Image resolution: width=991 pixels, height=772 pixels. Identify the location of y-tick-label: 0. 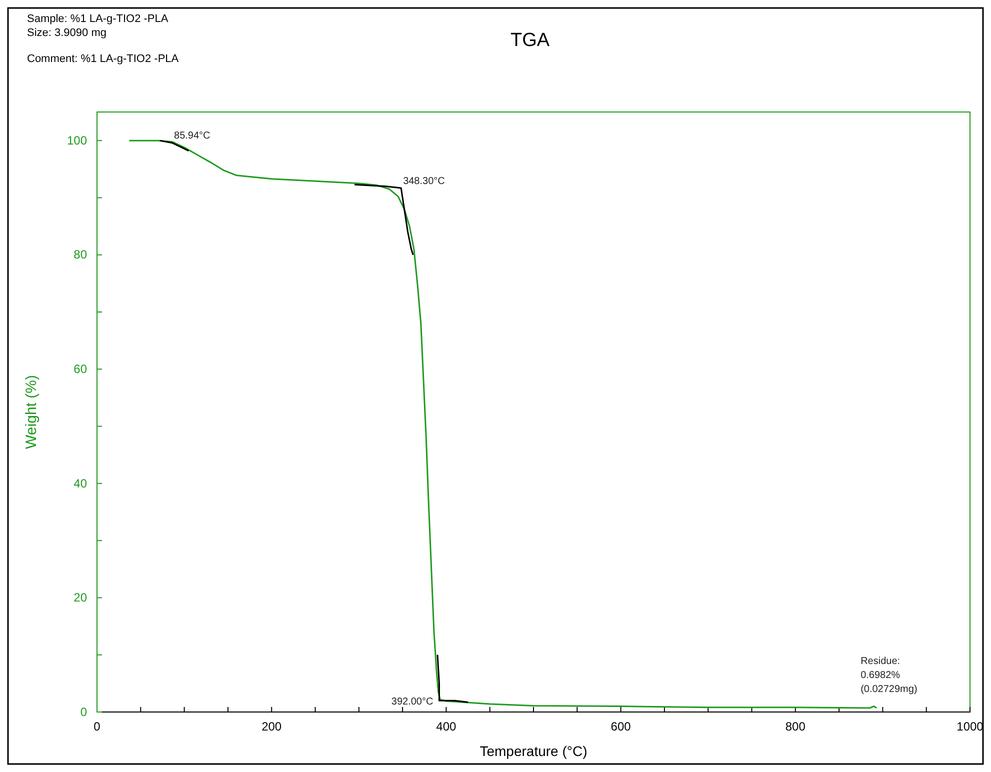
(84, 711).